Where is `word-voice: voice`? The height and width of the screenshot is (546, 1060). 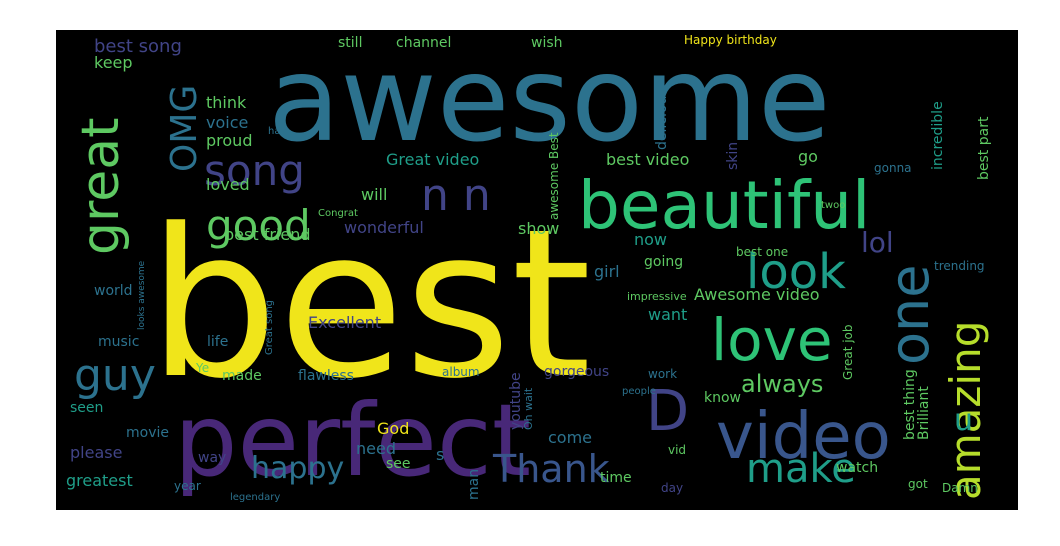
word-voice: voice is located at coordinates (227, 122).